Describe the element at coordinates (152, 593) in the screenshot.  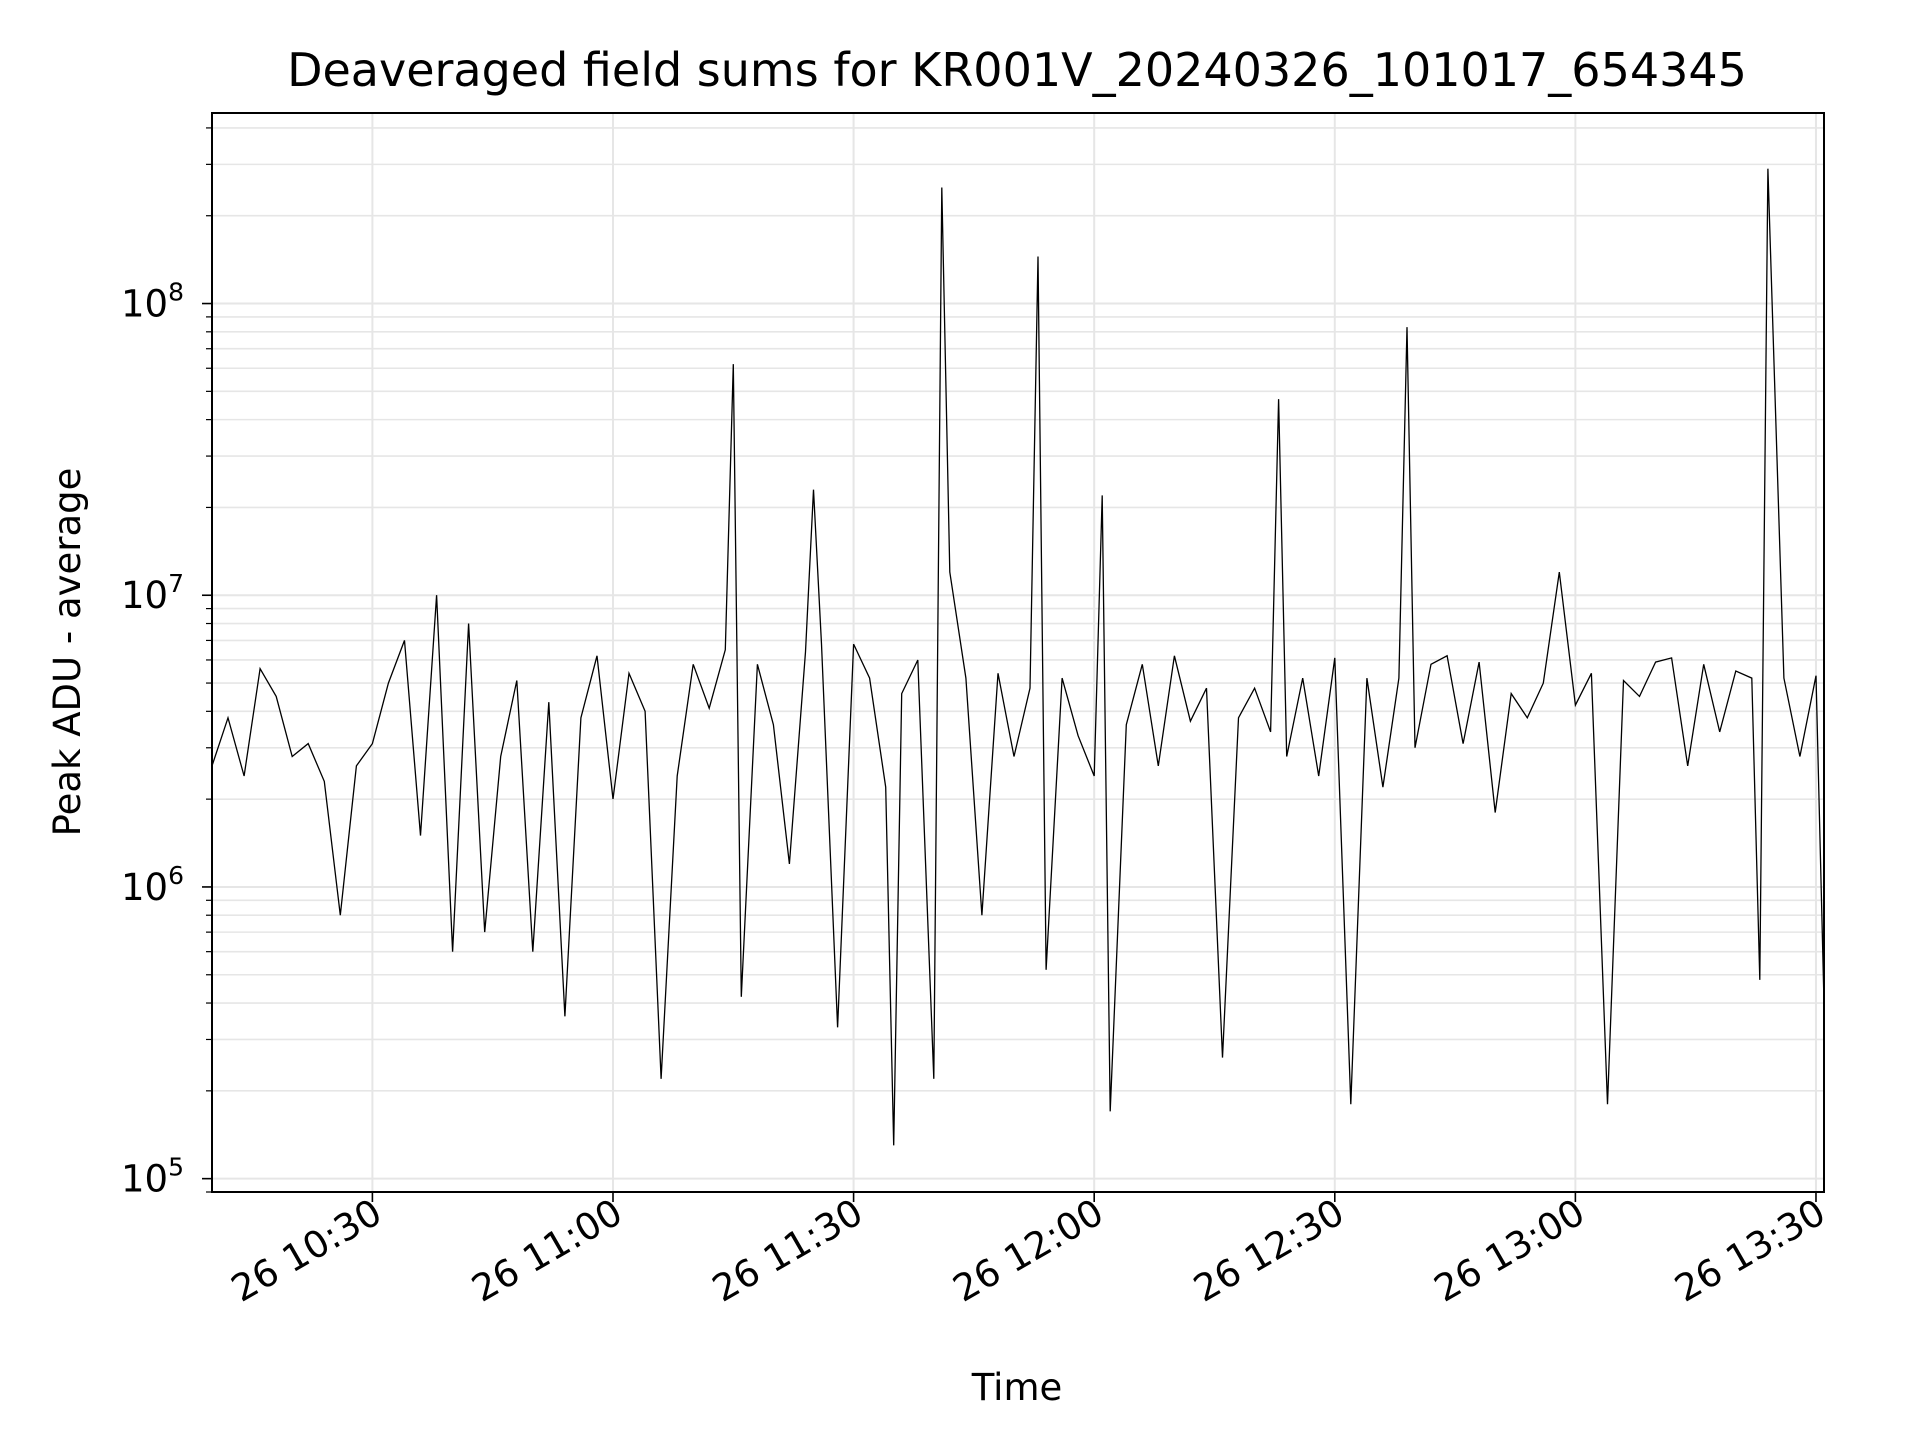
I see `y-tick-label: 10⁷` at that location.